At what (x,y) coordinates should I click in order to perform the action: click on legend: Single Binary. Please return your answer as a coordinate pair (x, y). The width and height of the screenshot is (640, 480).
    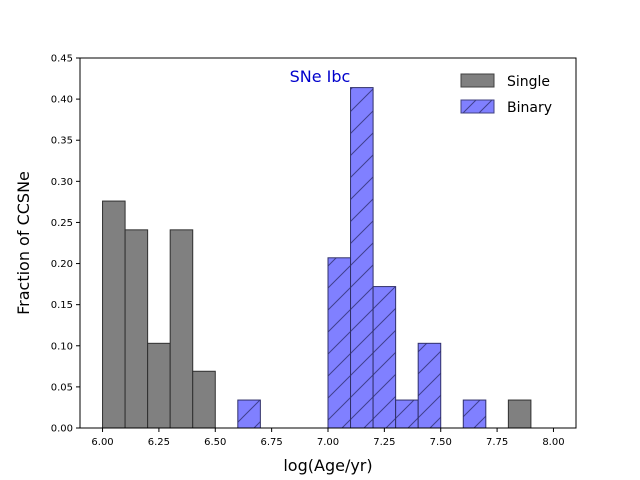
    Looking at the image, I should click on (506, 94).